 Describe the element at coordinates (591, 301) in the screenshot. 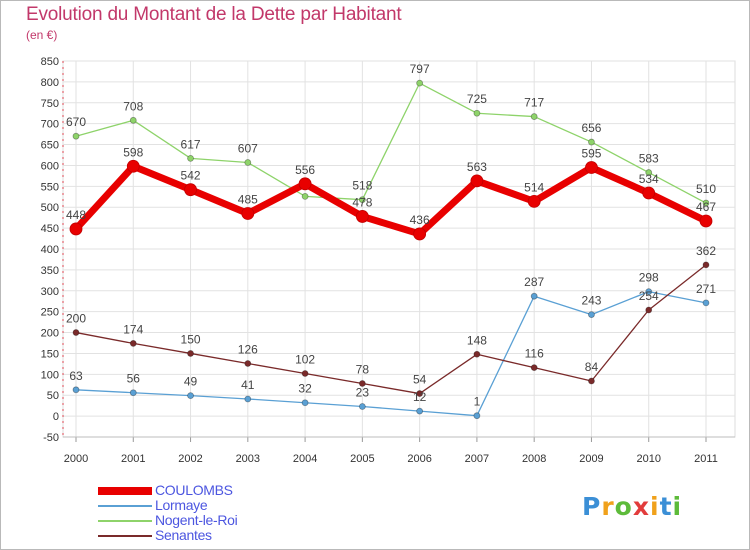

I see `data-label: 243` at that location.